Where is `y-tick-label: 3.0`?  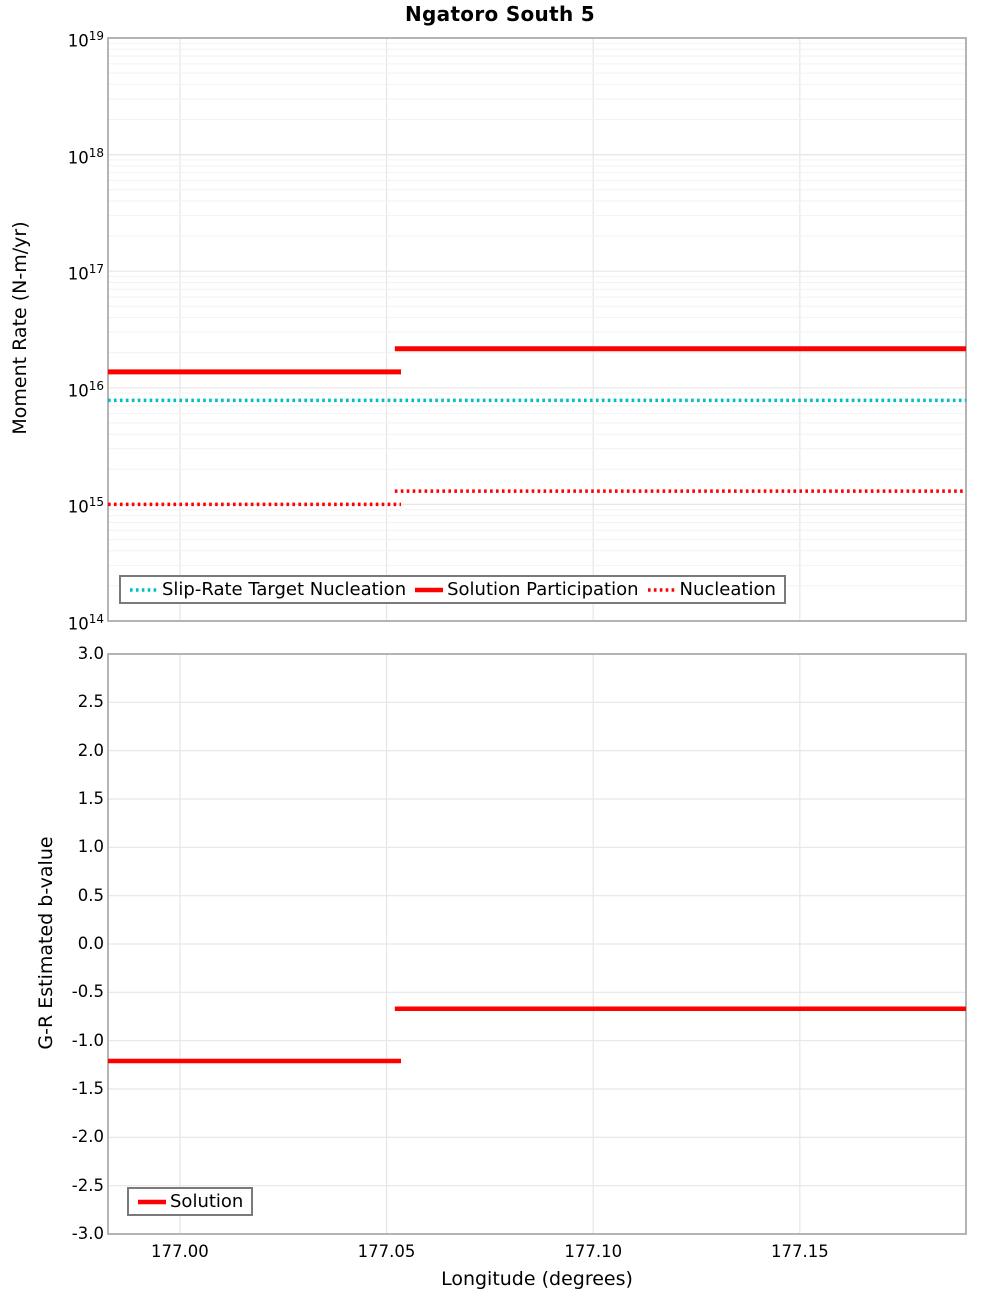 y-tick-label: 3.0 is located at coordinates (90, 653).